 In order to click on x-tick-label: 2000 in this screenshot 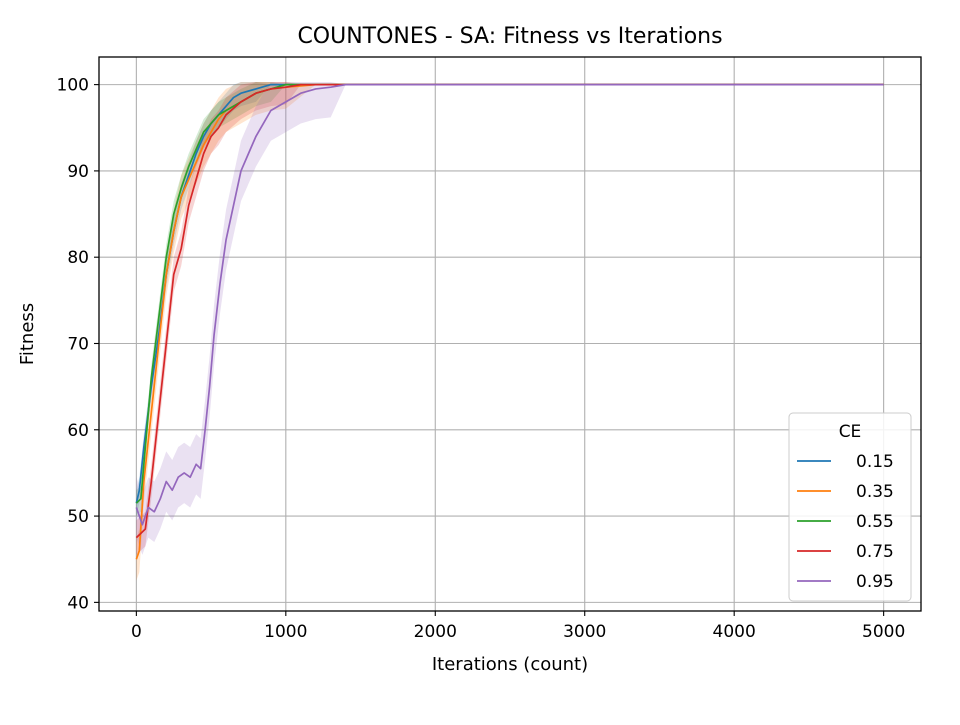, I will do `click(435, 632)`.